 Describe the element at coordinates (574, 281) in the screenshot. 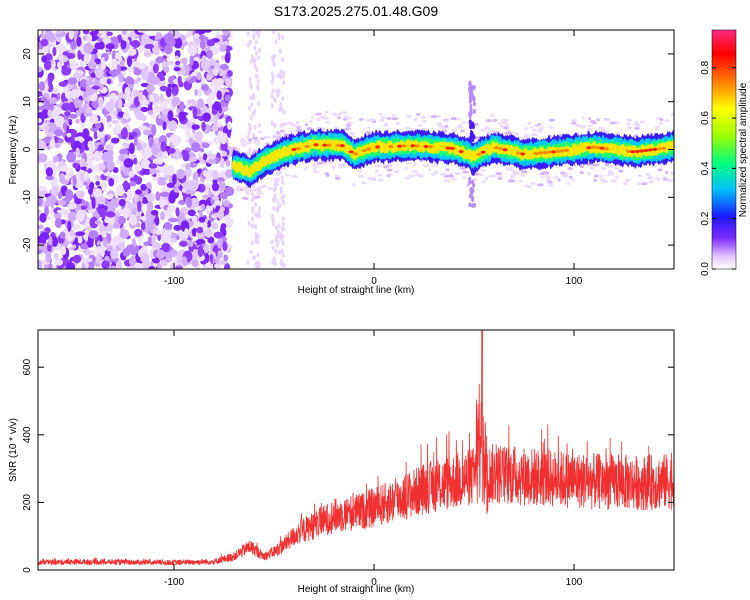

I see `spectrogram-x-tick-label: 100` at that location.